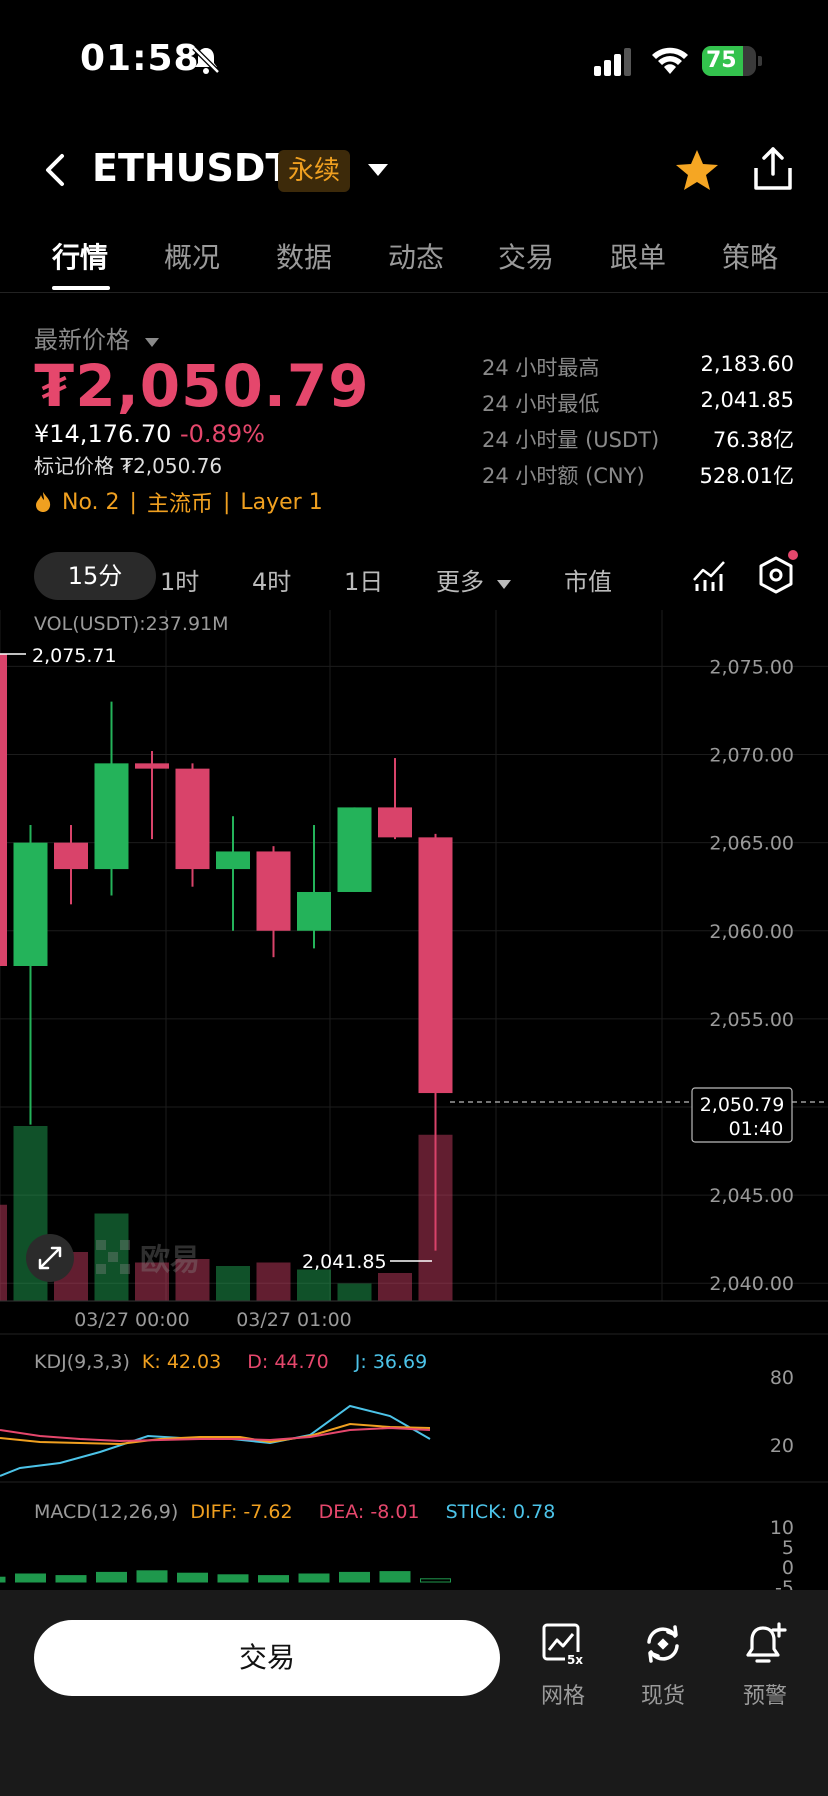 The width and height of the screenshot is (828, 1796). I want to click on expand-icon, so click(50, 1258).